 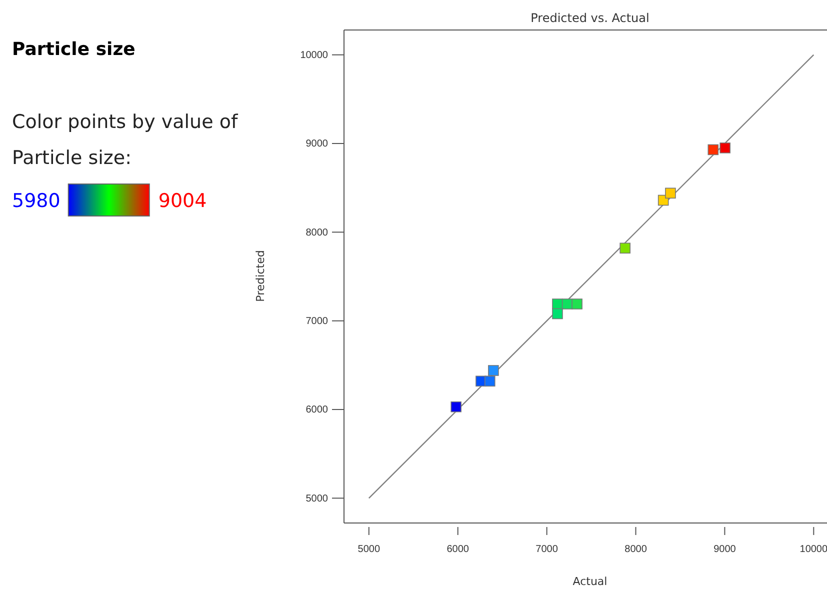 What do you see at coordinates (317, 322) in the screenshot?
I see `y-tick-label: 7000` at bounding box center [317, 322].